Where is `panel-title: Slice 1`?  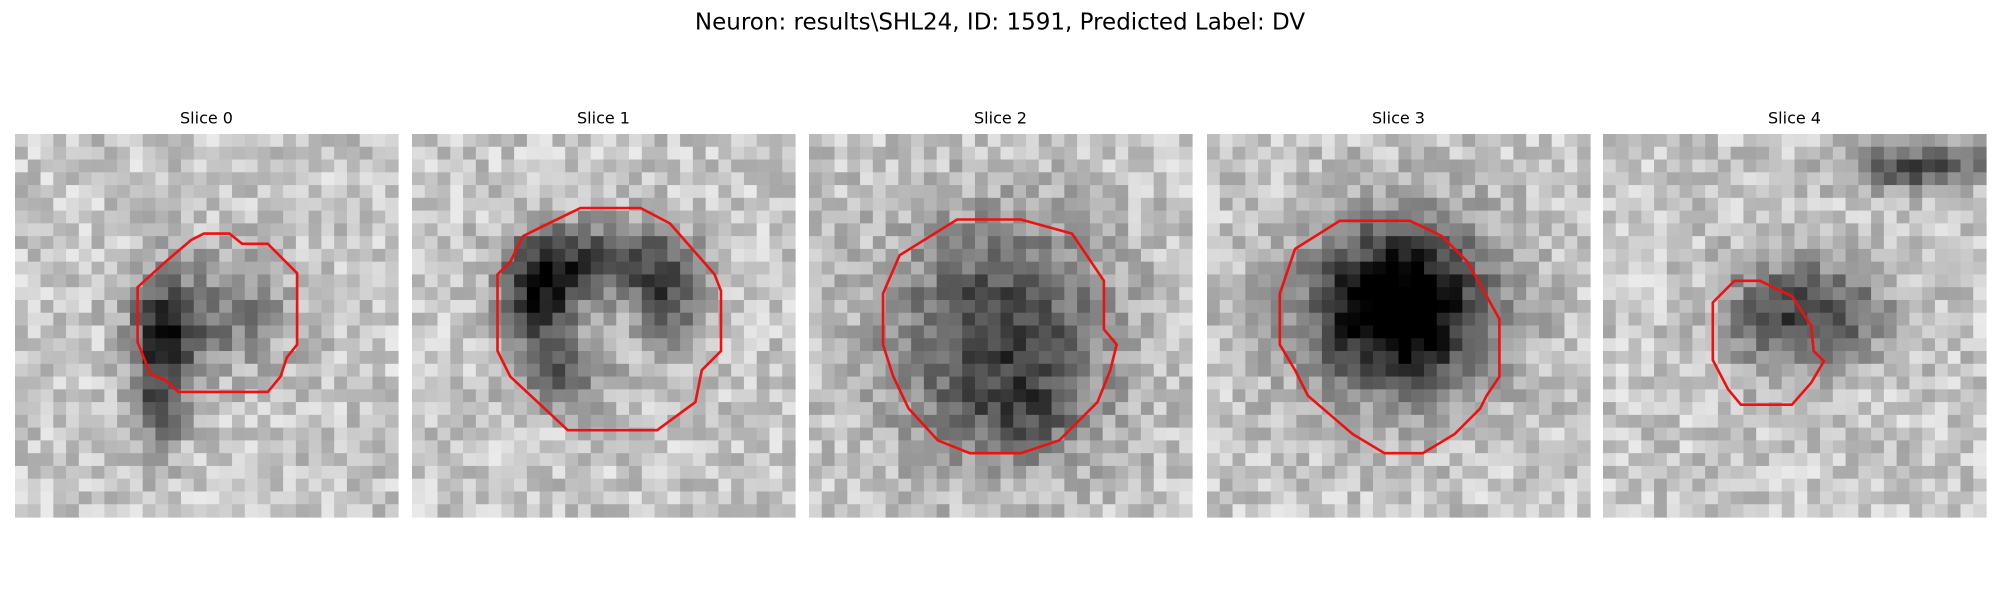
panel-title: Slice 1 is located at coordinates (603, 118).